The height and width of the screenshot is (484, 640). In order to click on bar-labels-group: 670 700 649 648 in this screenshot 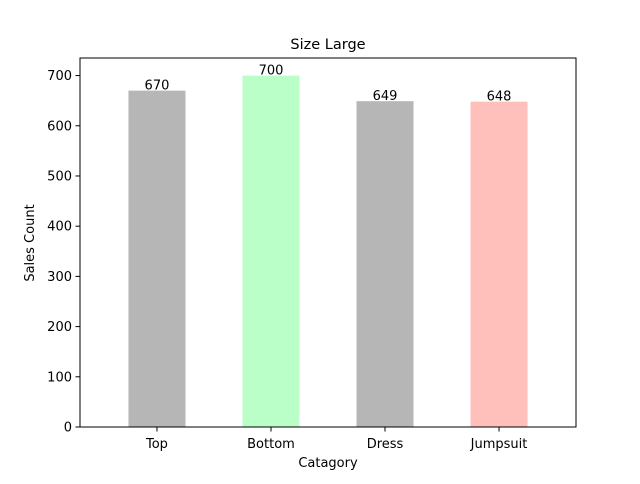, I will do `click(328, 84)`.